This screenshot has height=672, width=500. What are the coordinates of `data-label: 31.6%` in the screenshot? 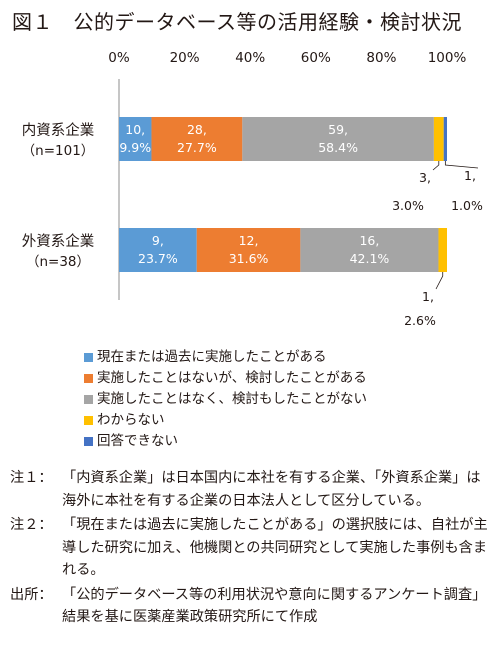 It's located at (249, 258).